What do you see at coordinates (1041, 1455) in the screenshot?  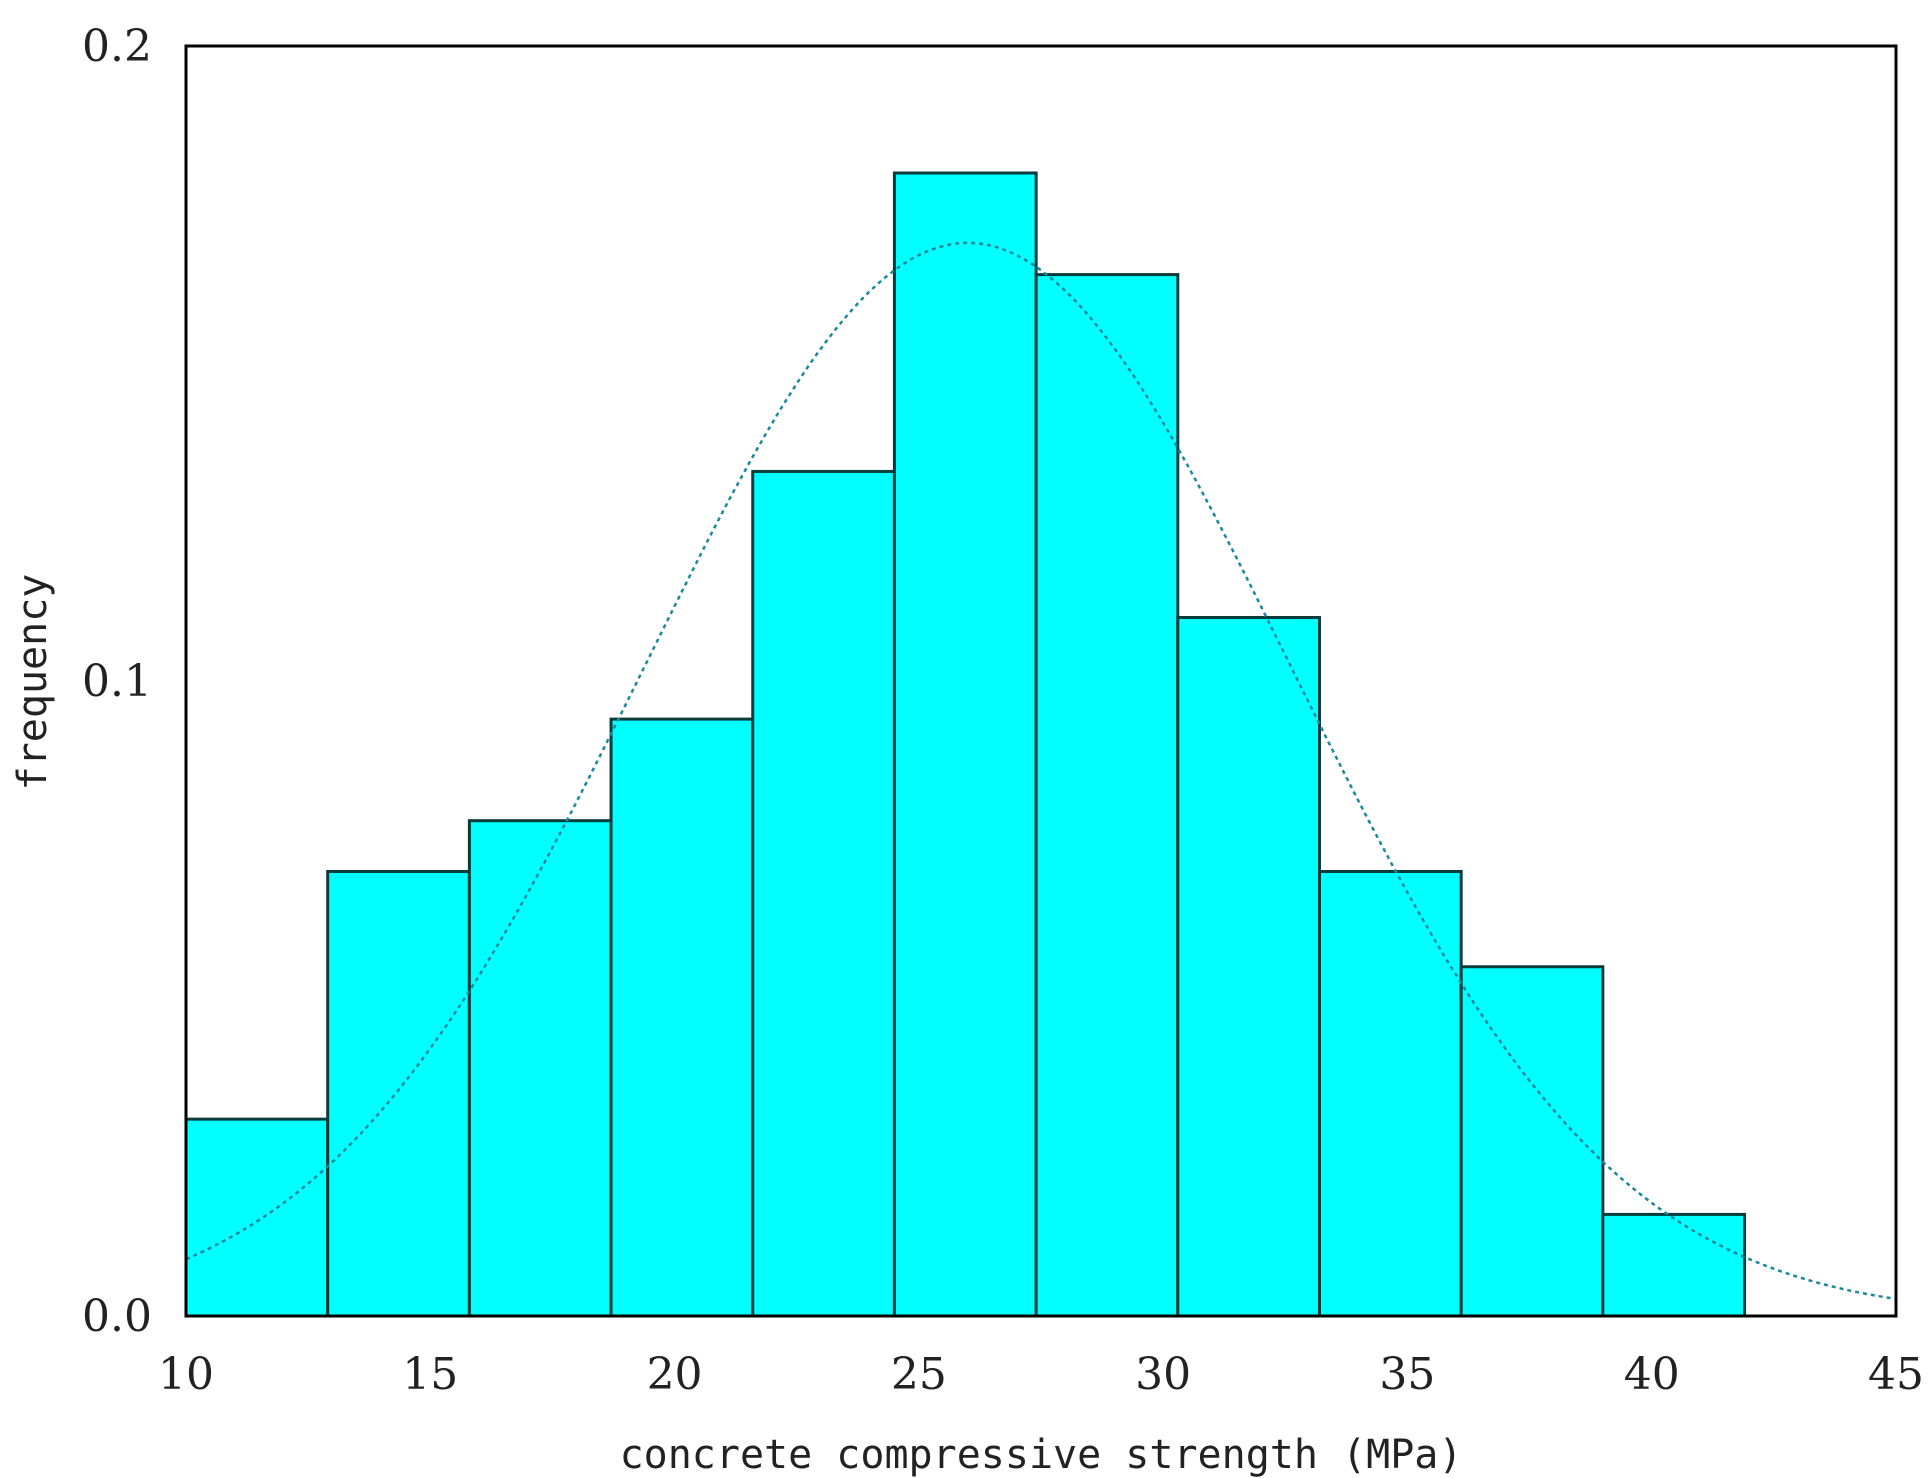 I see `x-axis-title: concrete compressive strength (MPa)` at bounding box center [1041, 1455].